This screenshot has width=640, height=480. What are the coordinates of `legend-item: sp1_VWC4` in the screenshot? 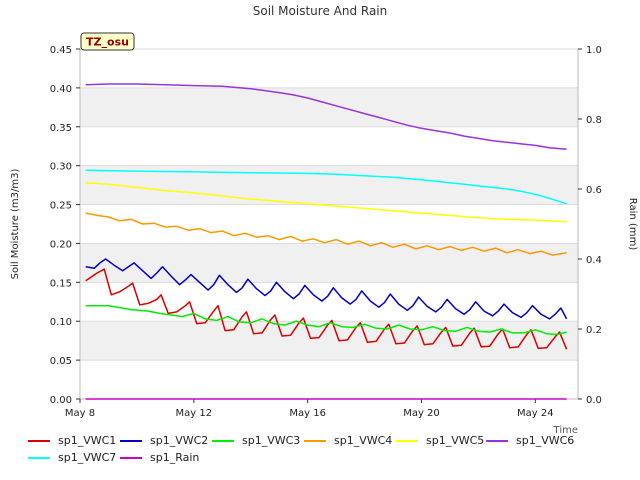 It's located at (348, 440).